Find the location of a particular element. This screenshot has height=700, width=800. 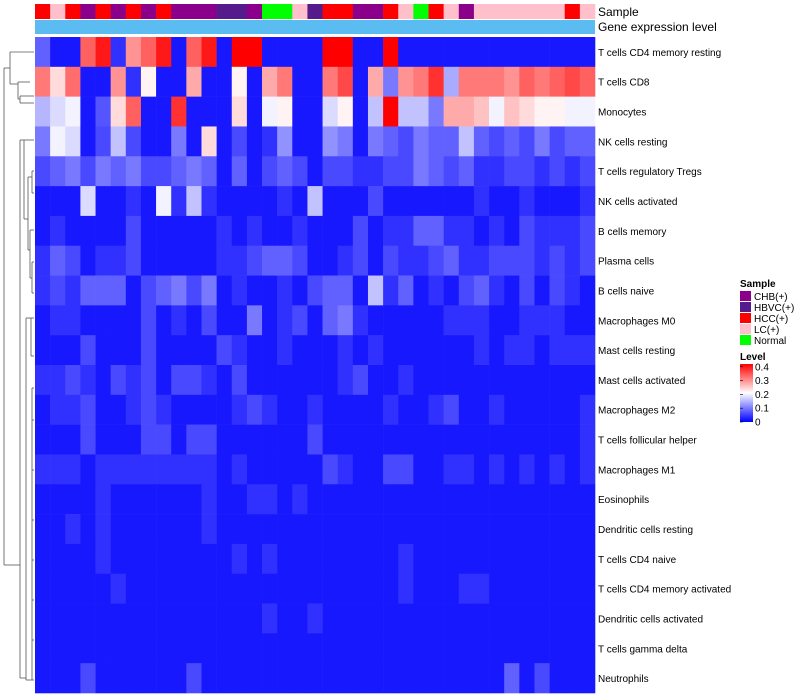

expression-annotation-bar is located at coordinates (315, 27).